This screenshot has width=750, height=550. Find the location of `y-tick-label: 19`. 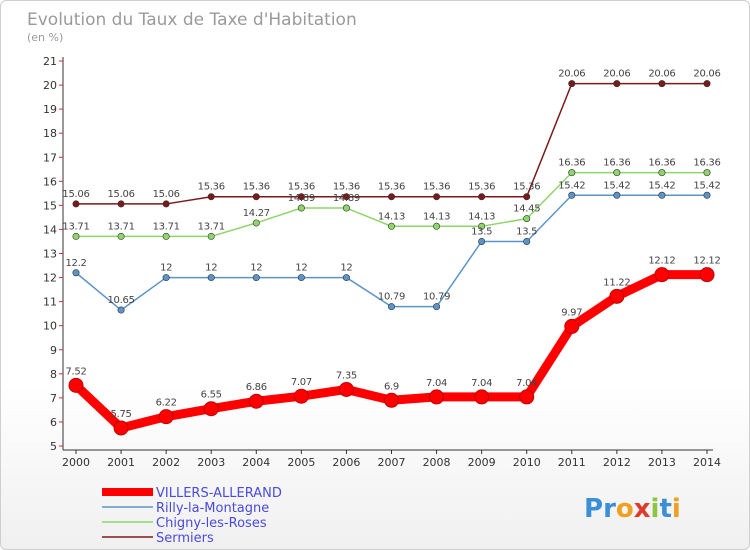

y-tick-label: 19 is located at coordinates (50, 109).